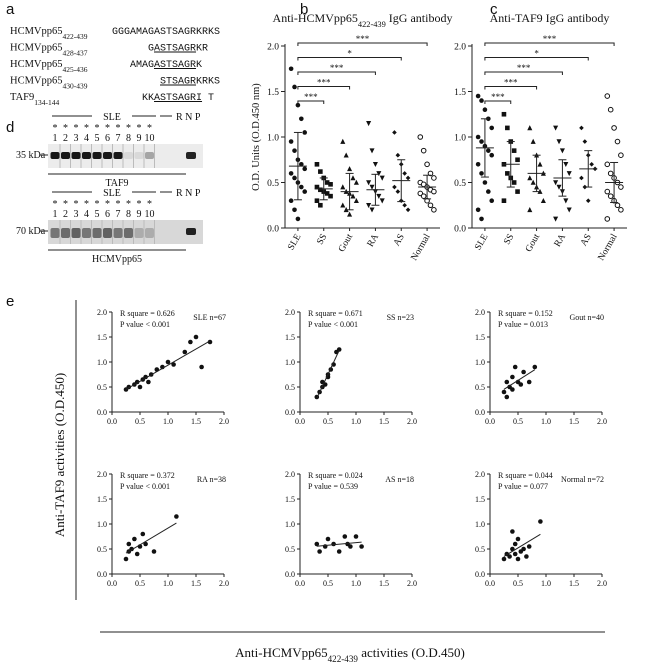 This screenshot has width=658, height=664. What do you see at coordinates (118, 214) in the screenshot?
I see `lane-number: 7` at bounding box center [118, 214].